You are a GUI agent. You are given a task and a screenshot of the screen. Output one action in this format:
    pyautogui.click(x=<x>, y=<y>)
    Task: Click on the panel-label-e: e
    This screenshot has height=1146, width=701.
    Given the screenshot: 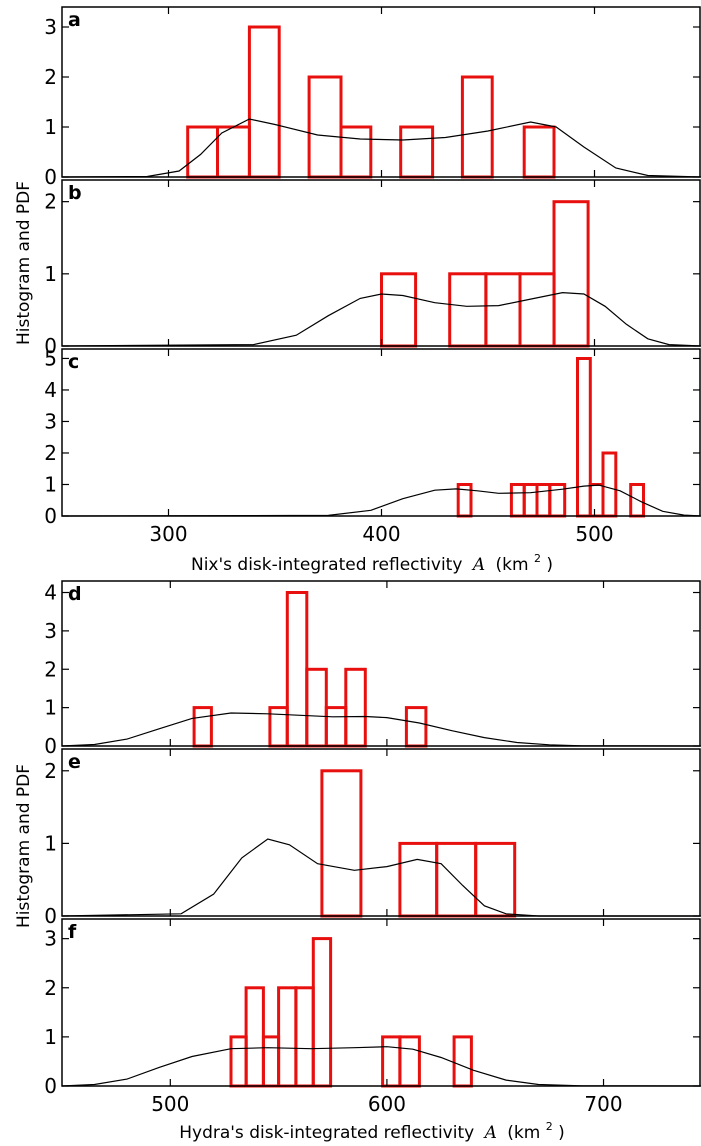 What is the action you would take?
    pyautogui.click(x=74, y=762)
    